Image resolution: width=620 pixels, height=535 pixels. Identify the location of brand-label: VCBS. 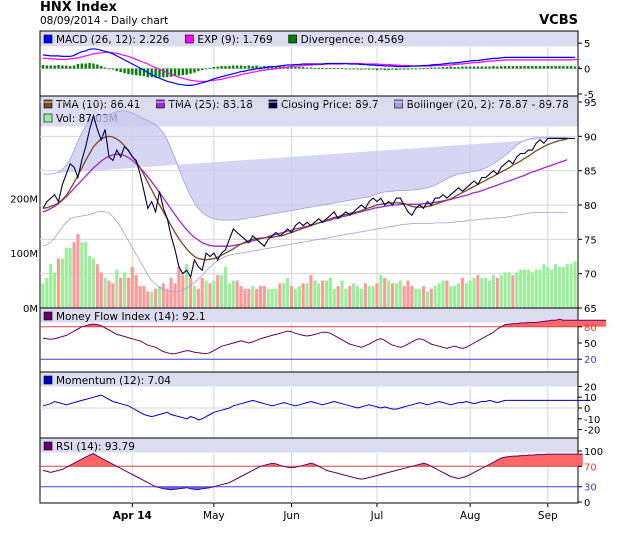
(558, 20).